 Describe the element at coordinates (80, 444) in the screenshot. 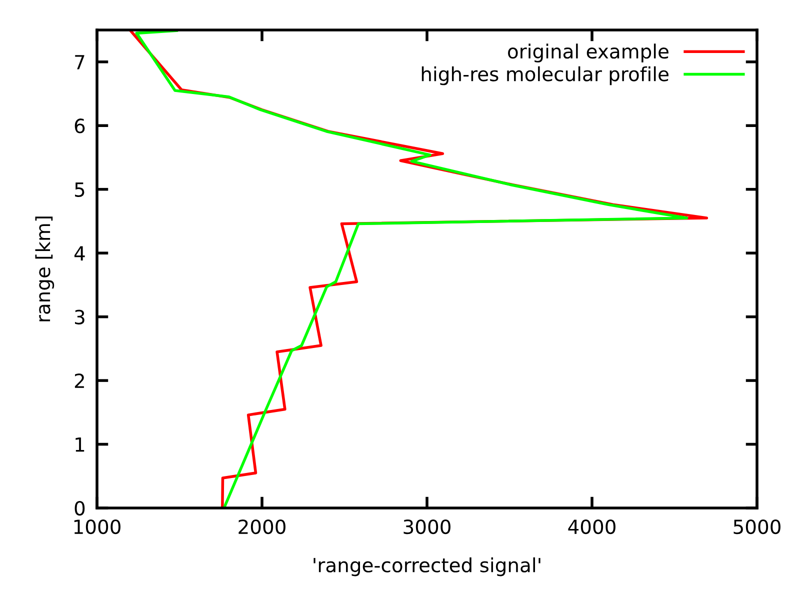

I see `y-tick-label: 1` at that location.